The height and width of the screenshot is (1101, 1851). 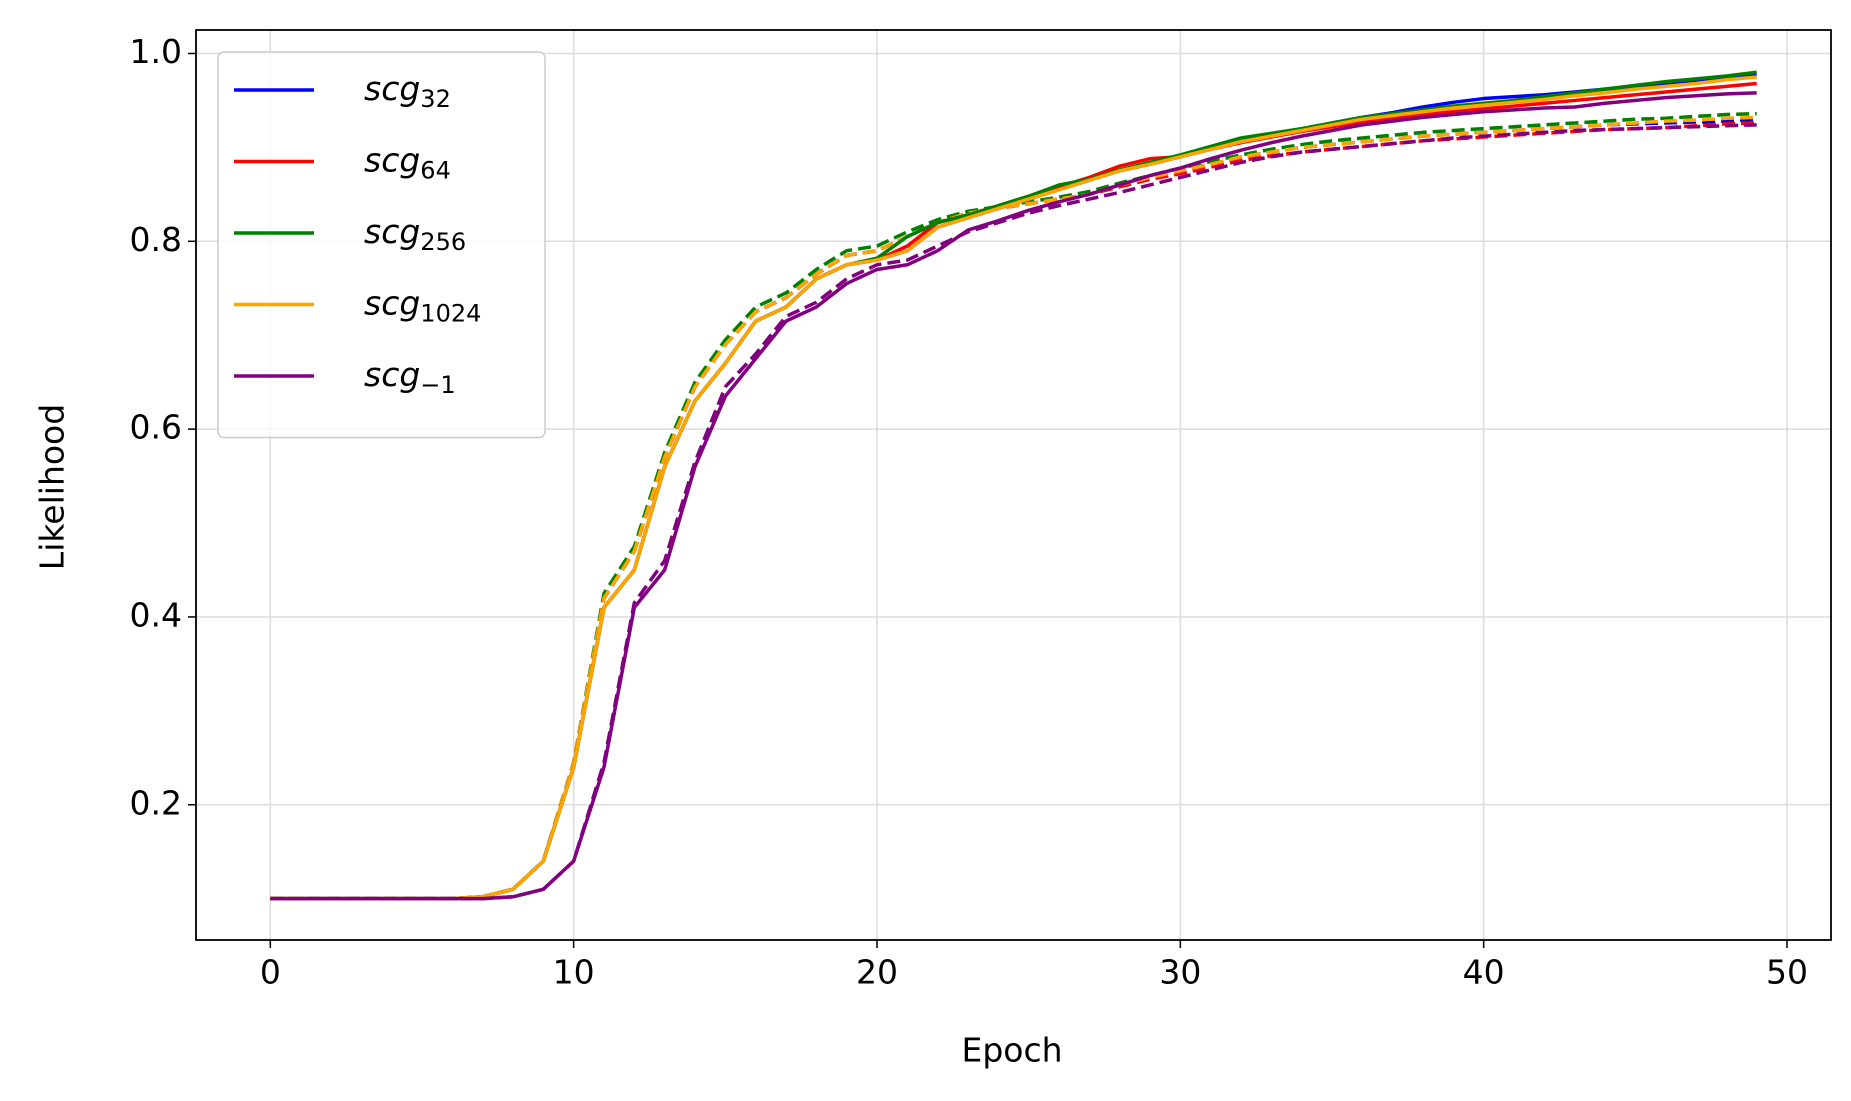 What do you see at coordinates (1484, 972) in the screenshot?
I see `x-tick-label: 40` at bounding box center [1484, 972].